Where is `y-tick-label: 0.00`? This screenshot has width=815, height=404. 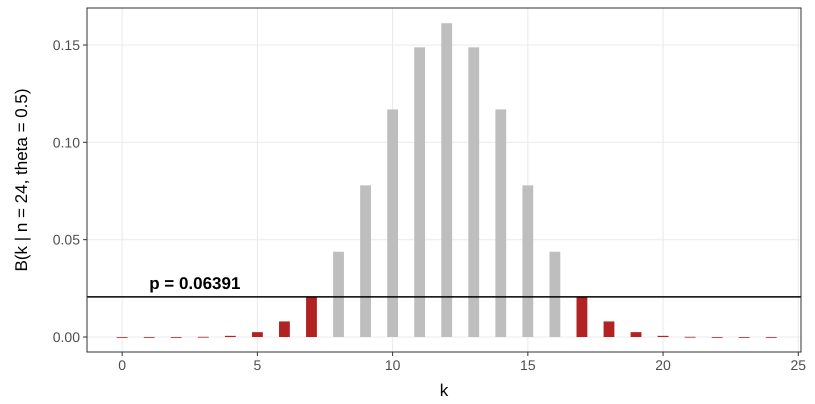 y-tick-label: 0.00 is located at coordinates (66, 337).